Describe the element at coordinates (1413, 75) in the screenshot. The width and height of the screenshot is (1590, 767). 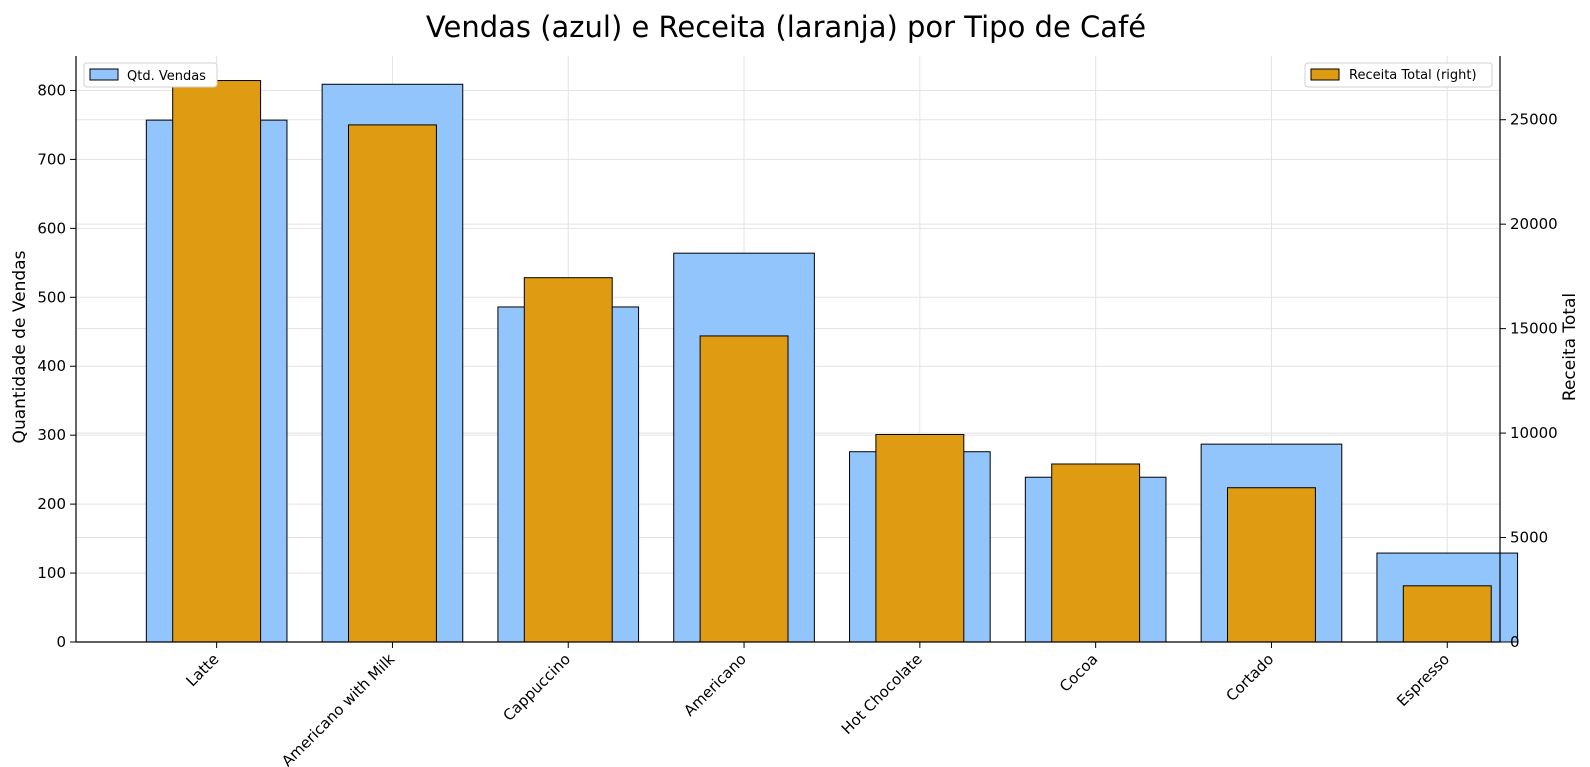
I see `legend-label-revenue: Receita Total (right)` at that location.